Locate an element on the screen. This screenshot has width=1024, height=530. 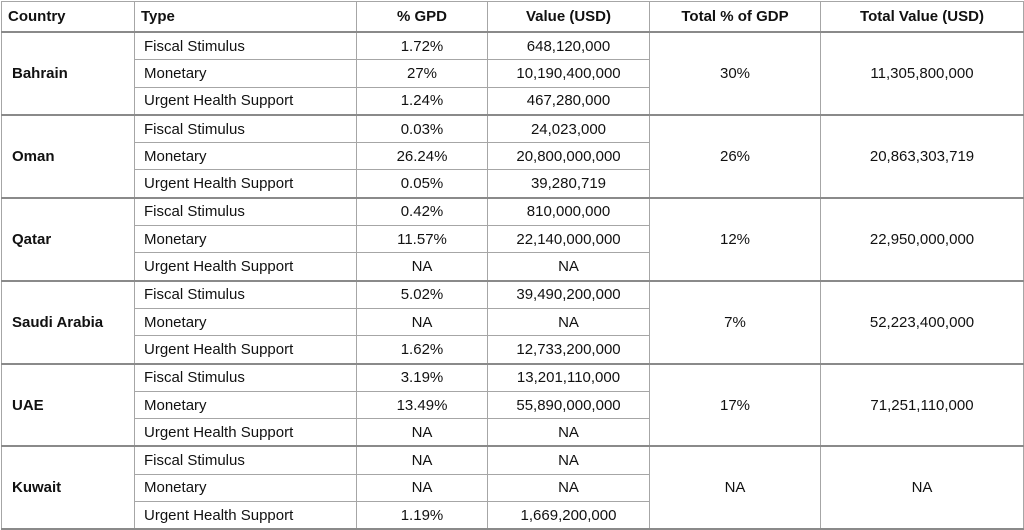
gpd-cell: 26.24% is located at coordinates (422, 156).